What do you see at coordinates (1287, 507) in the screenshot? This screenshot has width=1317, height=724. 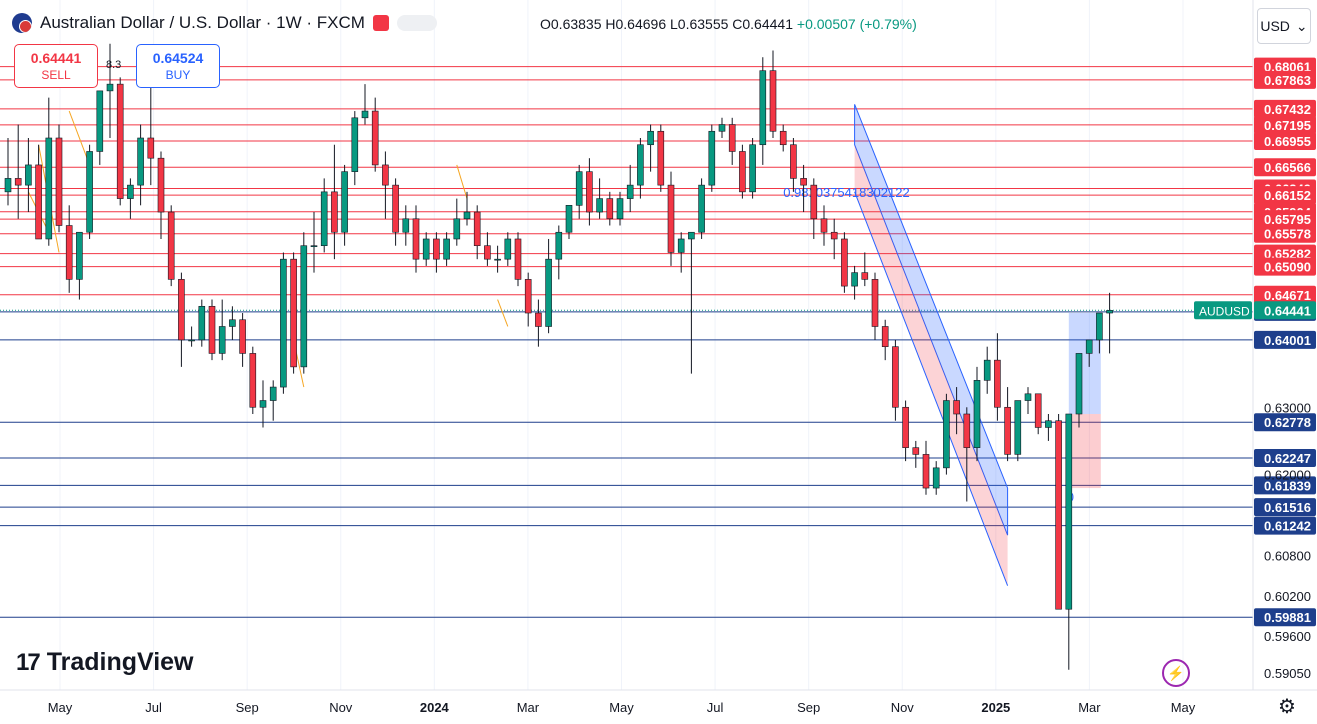 I see `support-level-label: 0.61516` at bounding box center [1287, 507].